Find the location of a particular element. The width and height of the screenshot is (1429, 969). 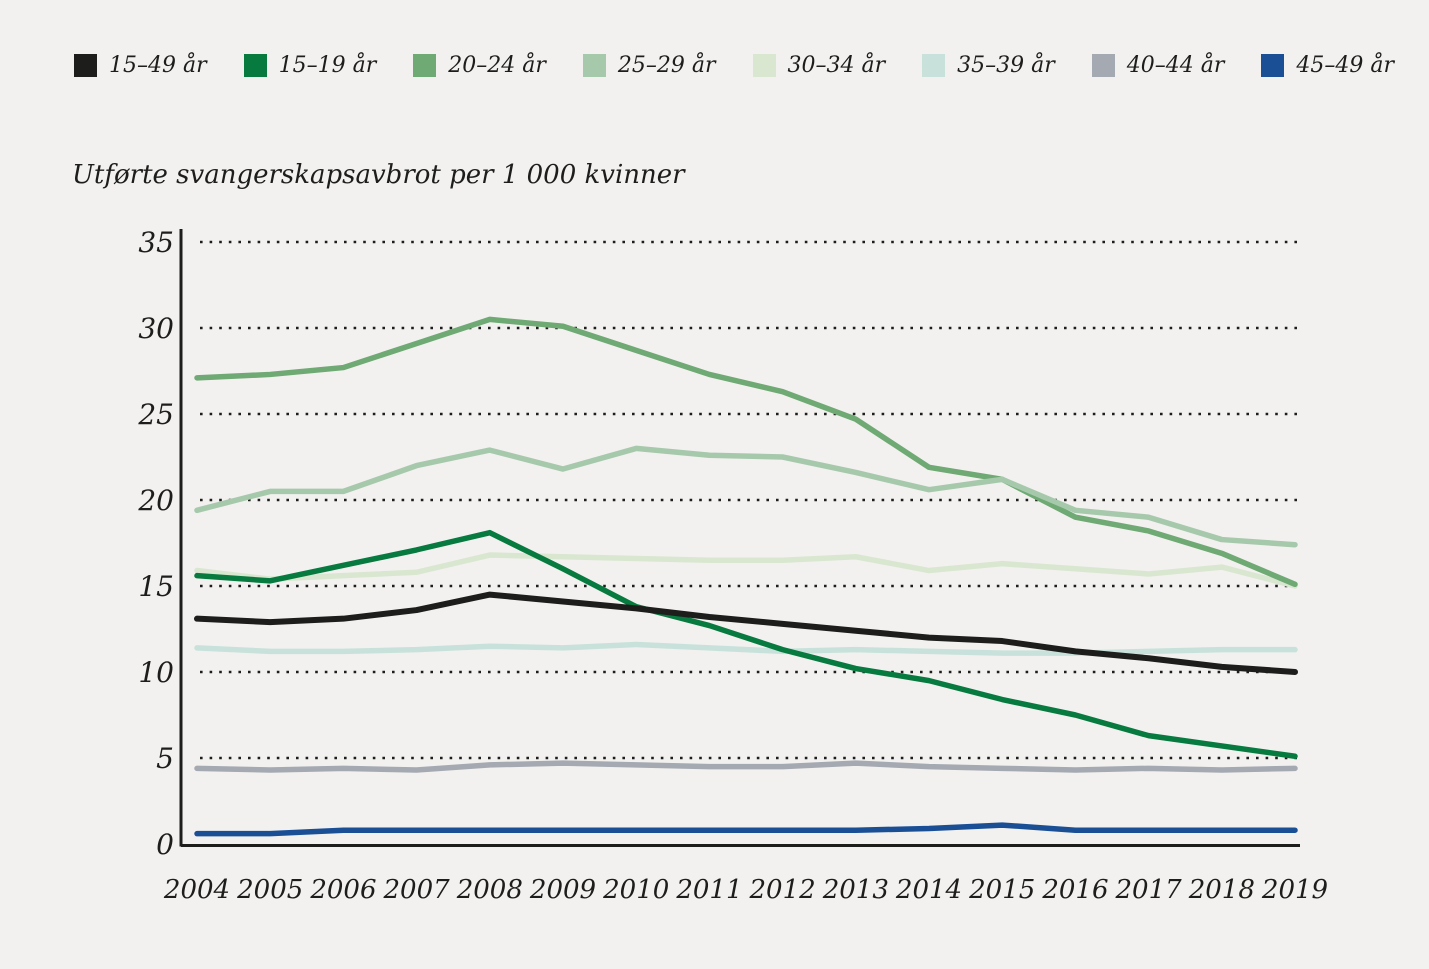

y-tick-label: 0 is located at coordinates (165, 844).